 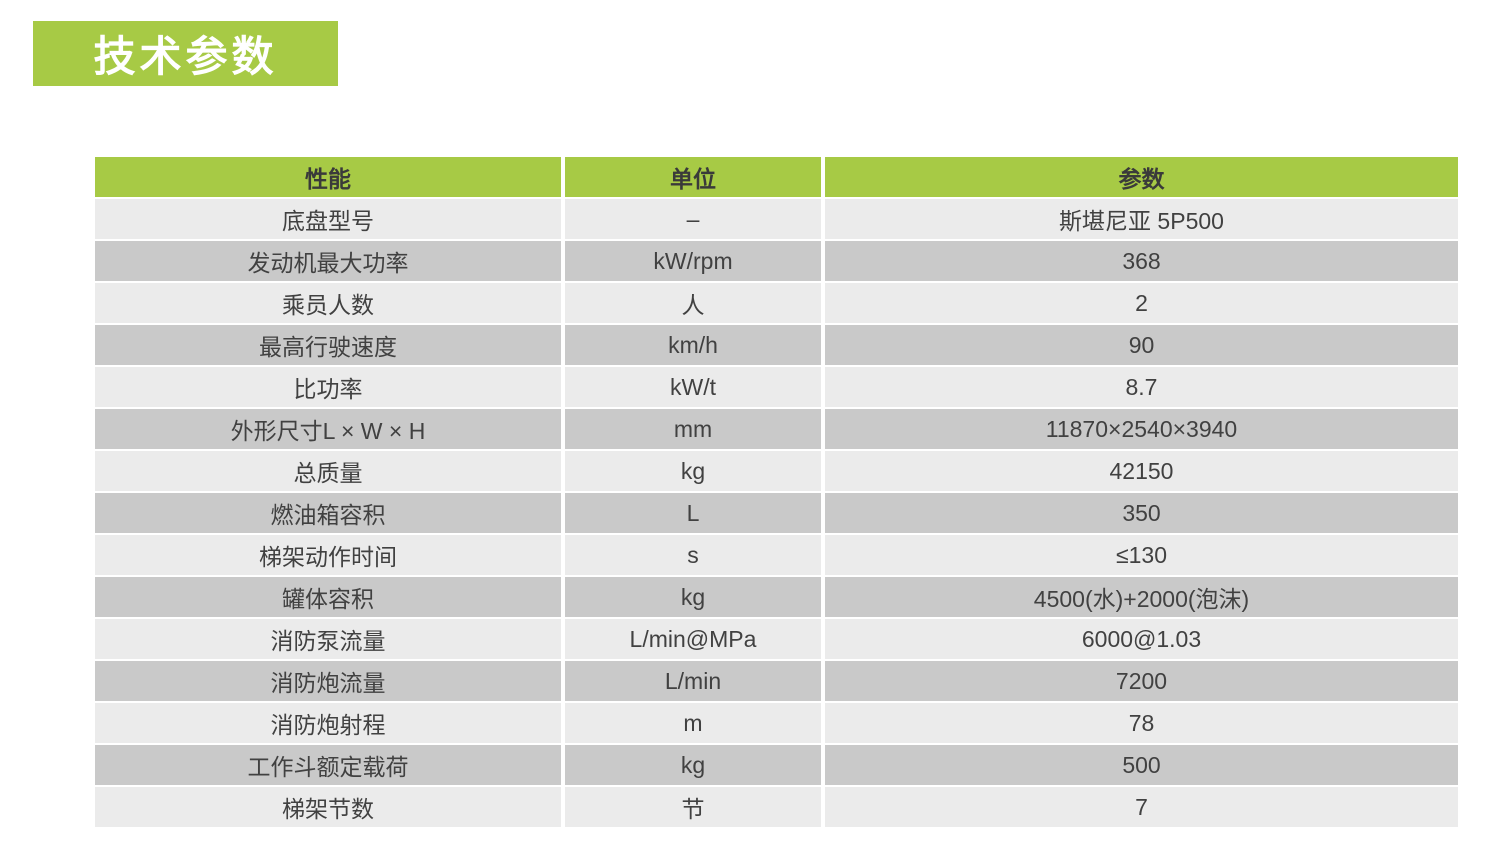 I want to click on spec-value-cell: 500, so click(x=1141, y=765).